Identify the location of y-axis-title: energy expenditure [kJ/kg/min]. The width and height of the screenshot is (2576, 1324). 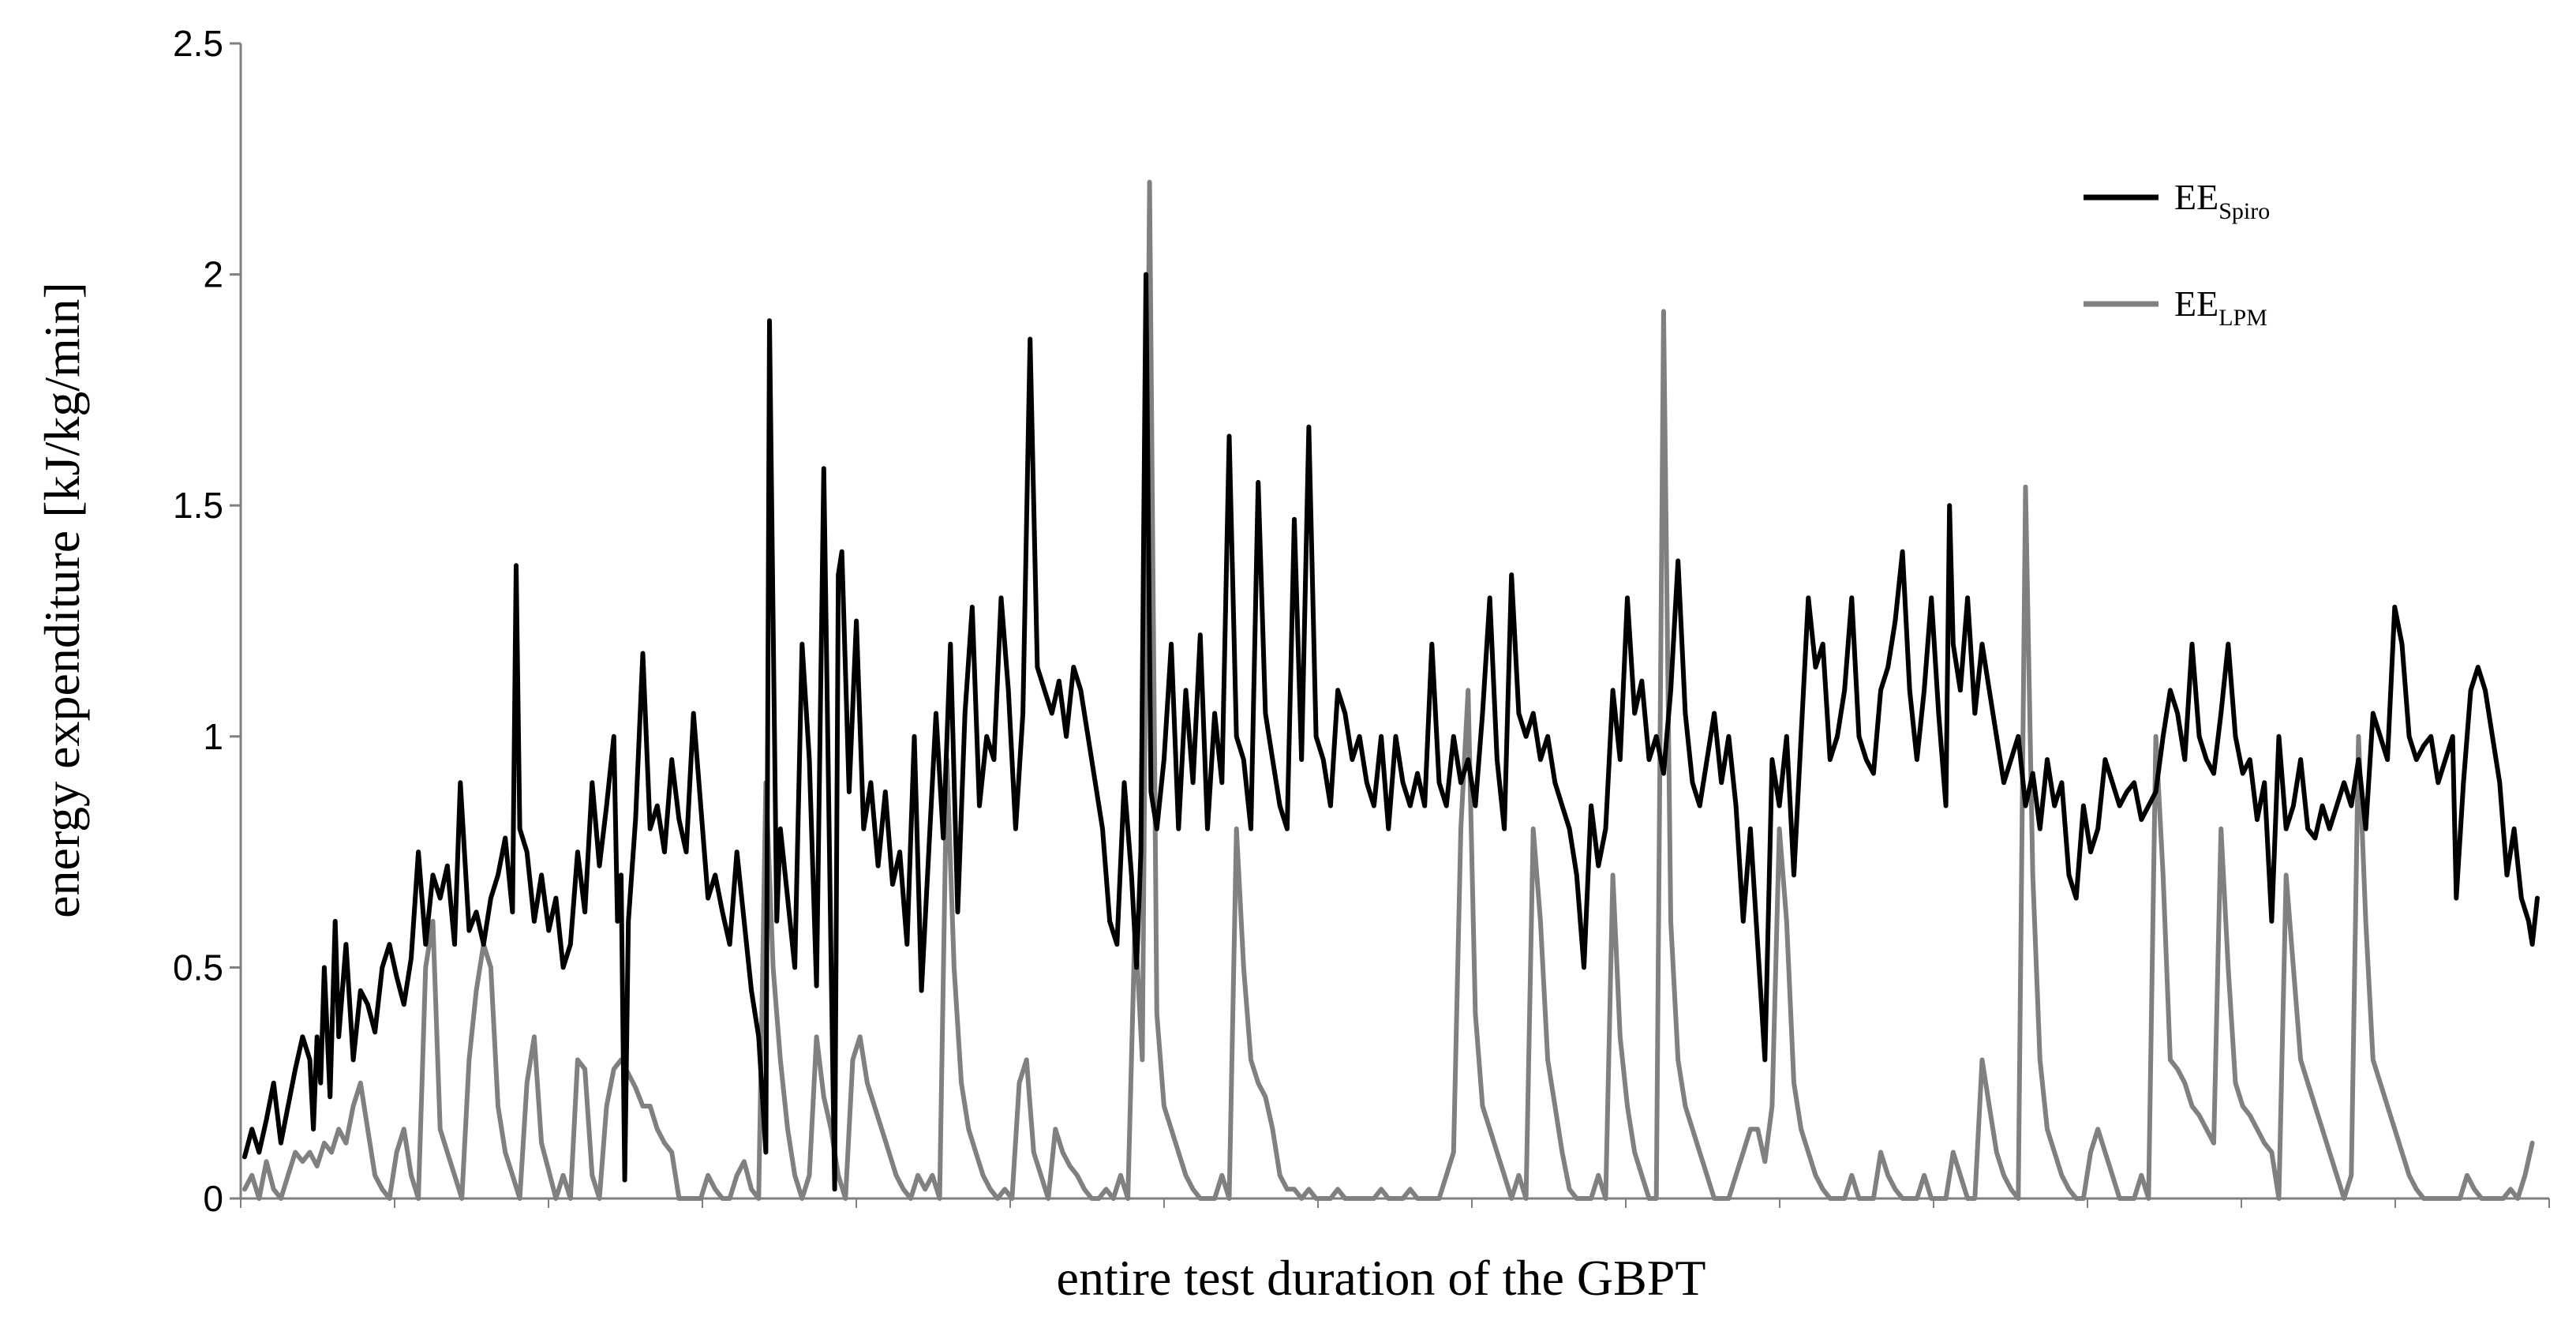
(62, 600).